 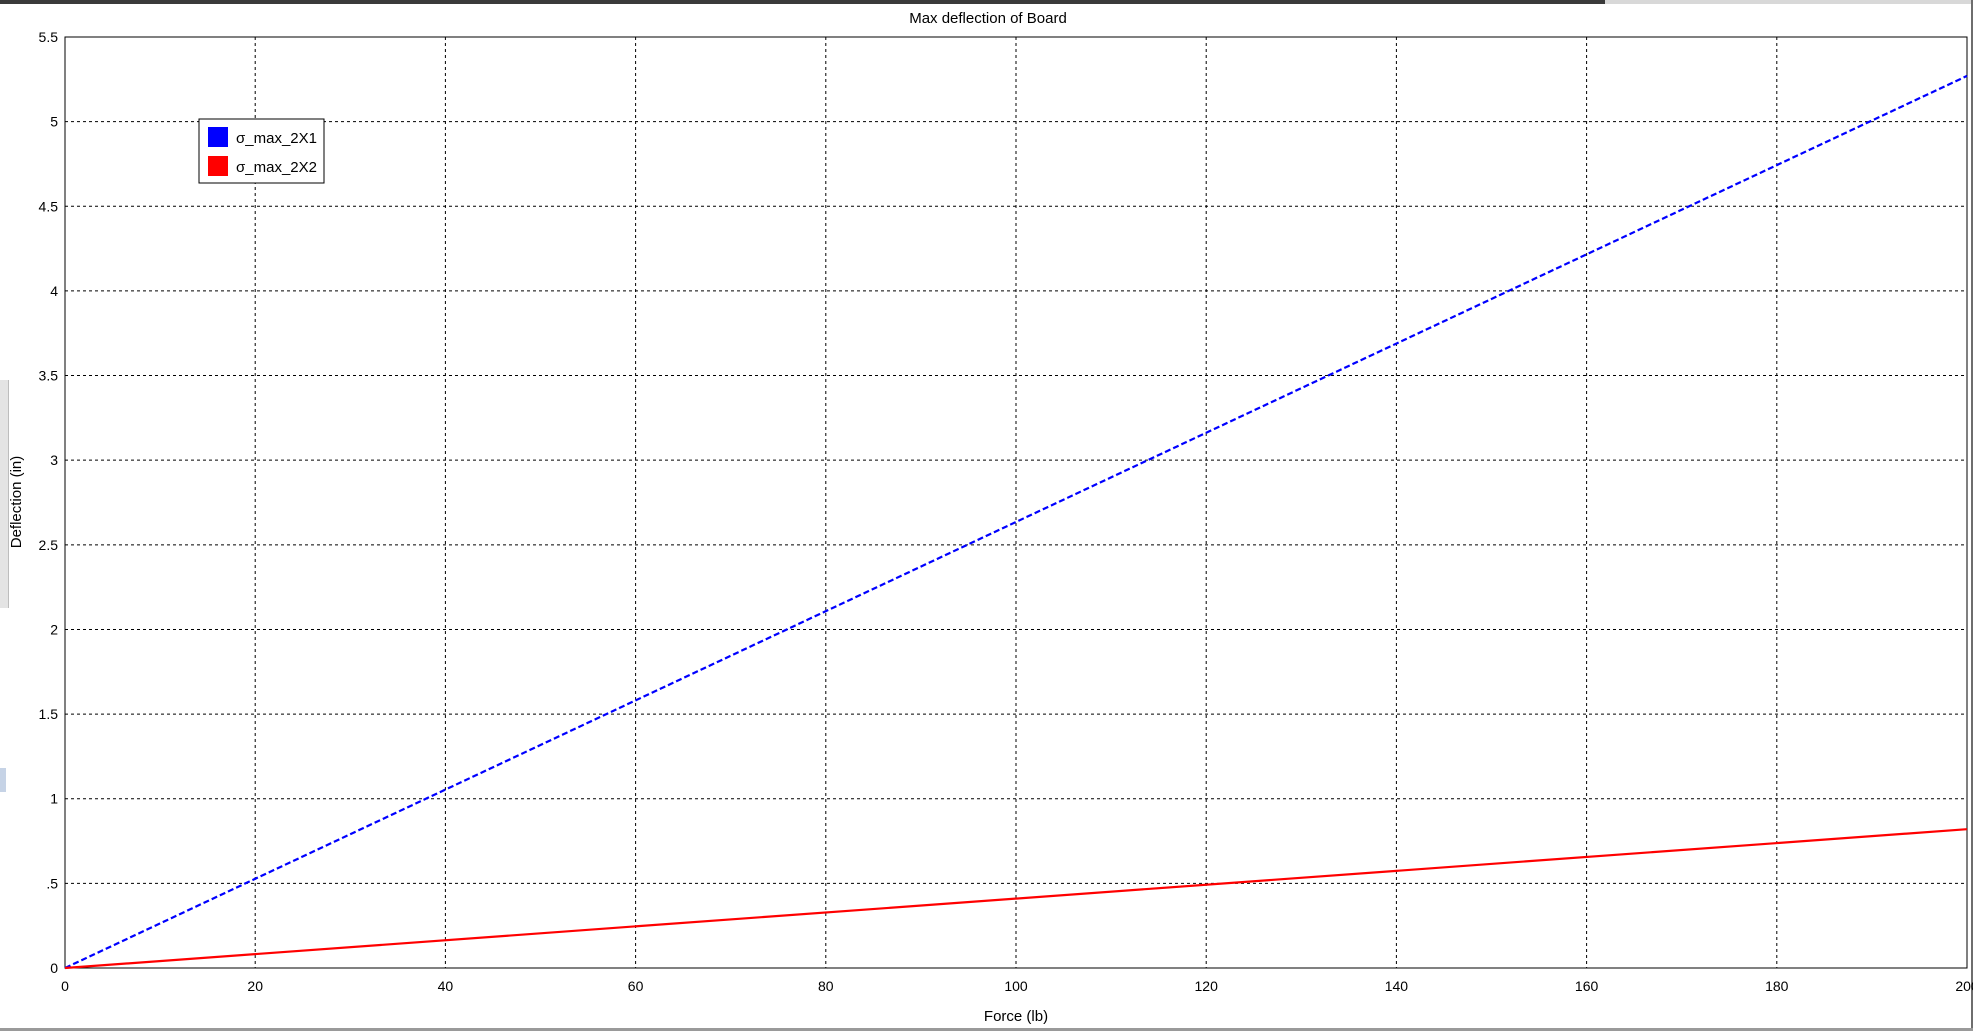 What do you see at coordinates (1587, 986) in the screenshot?
I see `x-tick-label: 160` at bounding box center [1587, 986].